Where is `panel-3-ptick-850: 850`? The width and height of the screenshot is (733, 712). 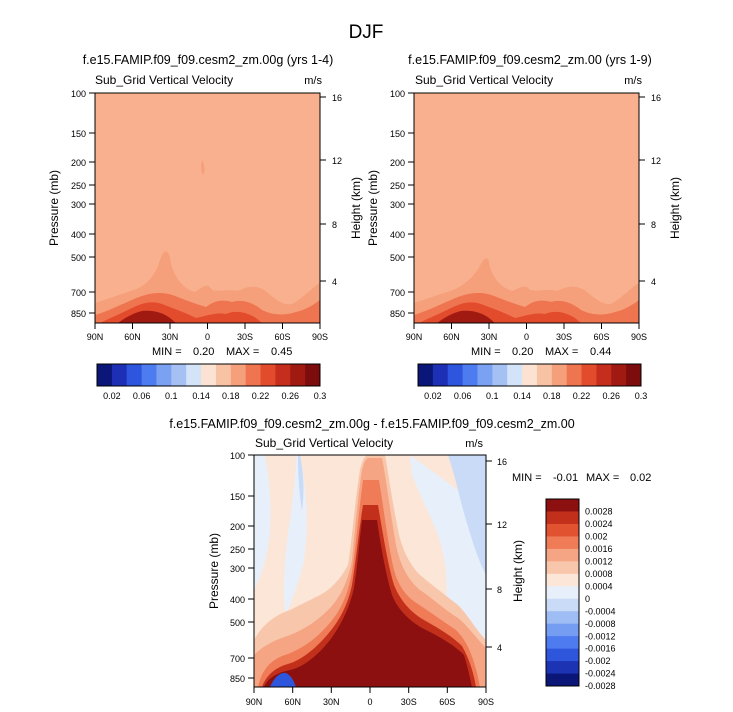
panel-3-ptick-850: 850 is located at coordinates (237, 679).